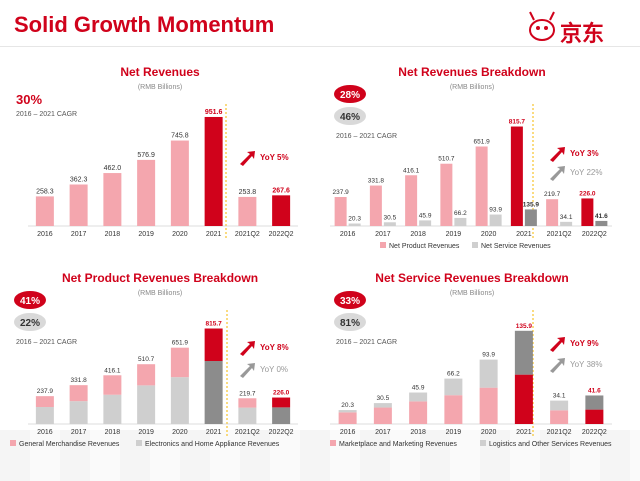  What do you see at coordinates (531, 204) in the screenshot?
I see `bar-value-label: 135.9` at bounding box center [531, 204].